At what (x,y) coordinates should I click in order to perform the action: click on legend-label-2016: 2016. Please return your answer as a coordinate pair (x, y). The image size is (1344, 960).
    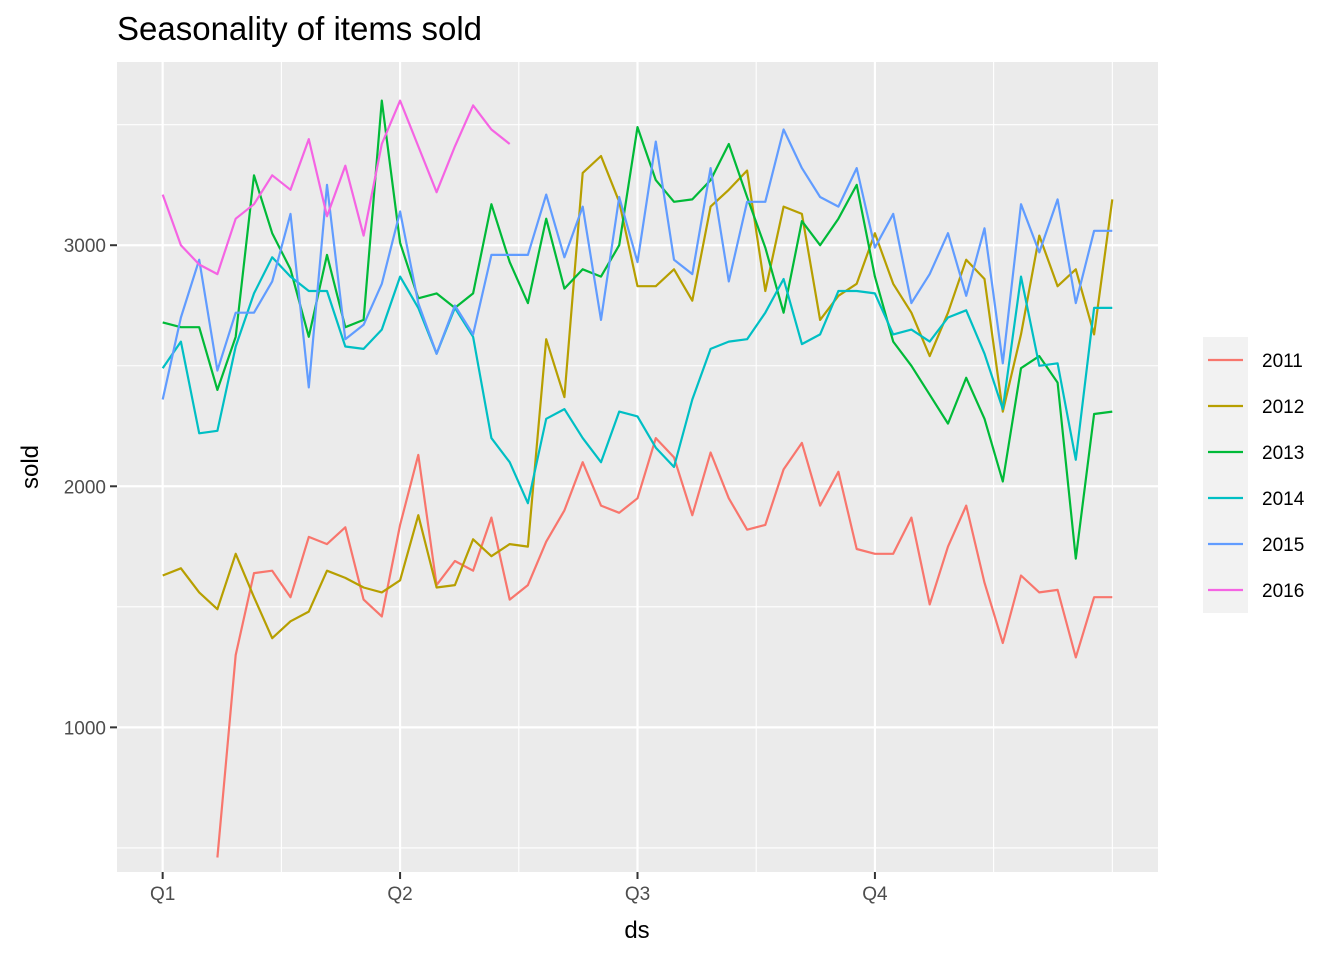
    Looking at the image, I should click on (1283, 591).